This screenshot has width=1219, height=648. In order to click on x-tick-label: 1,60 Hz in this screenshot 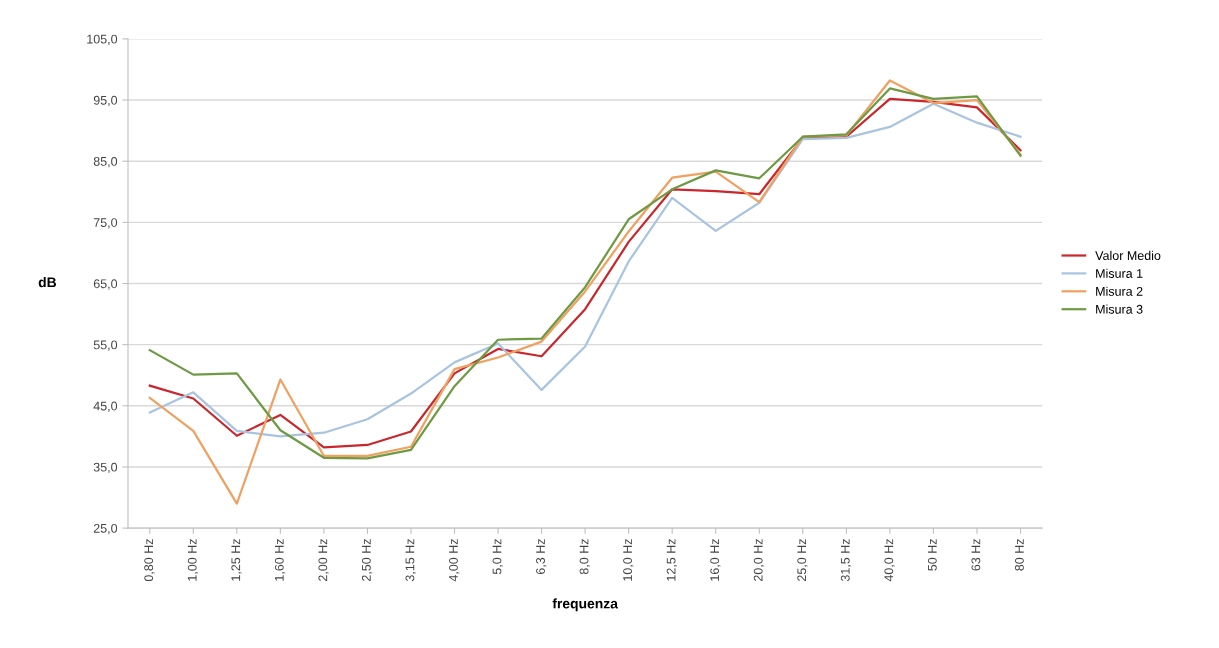, I will do `click(280, 560)`.